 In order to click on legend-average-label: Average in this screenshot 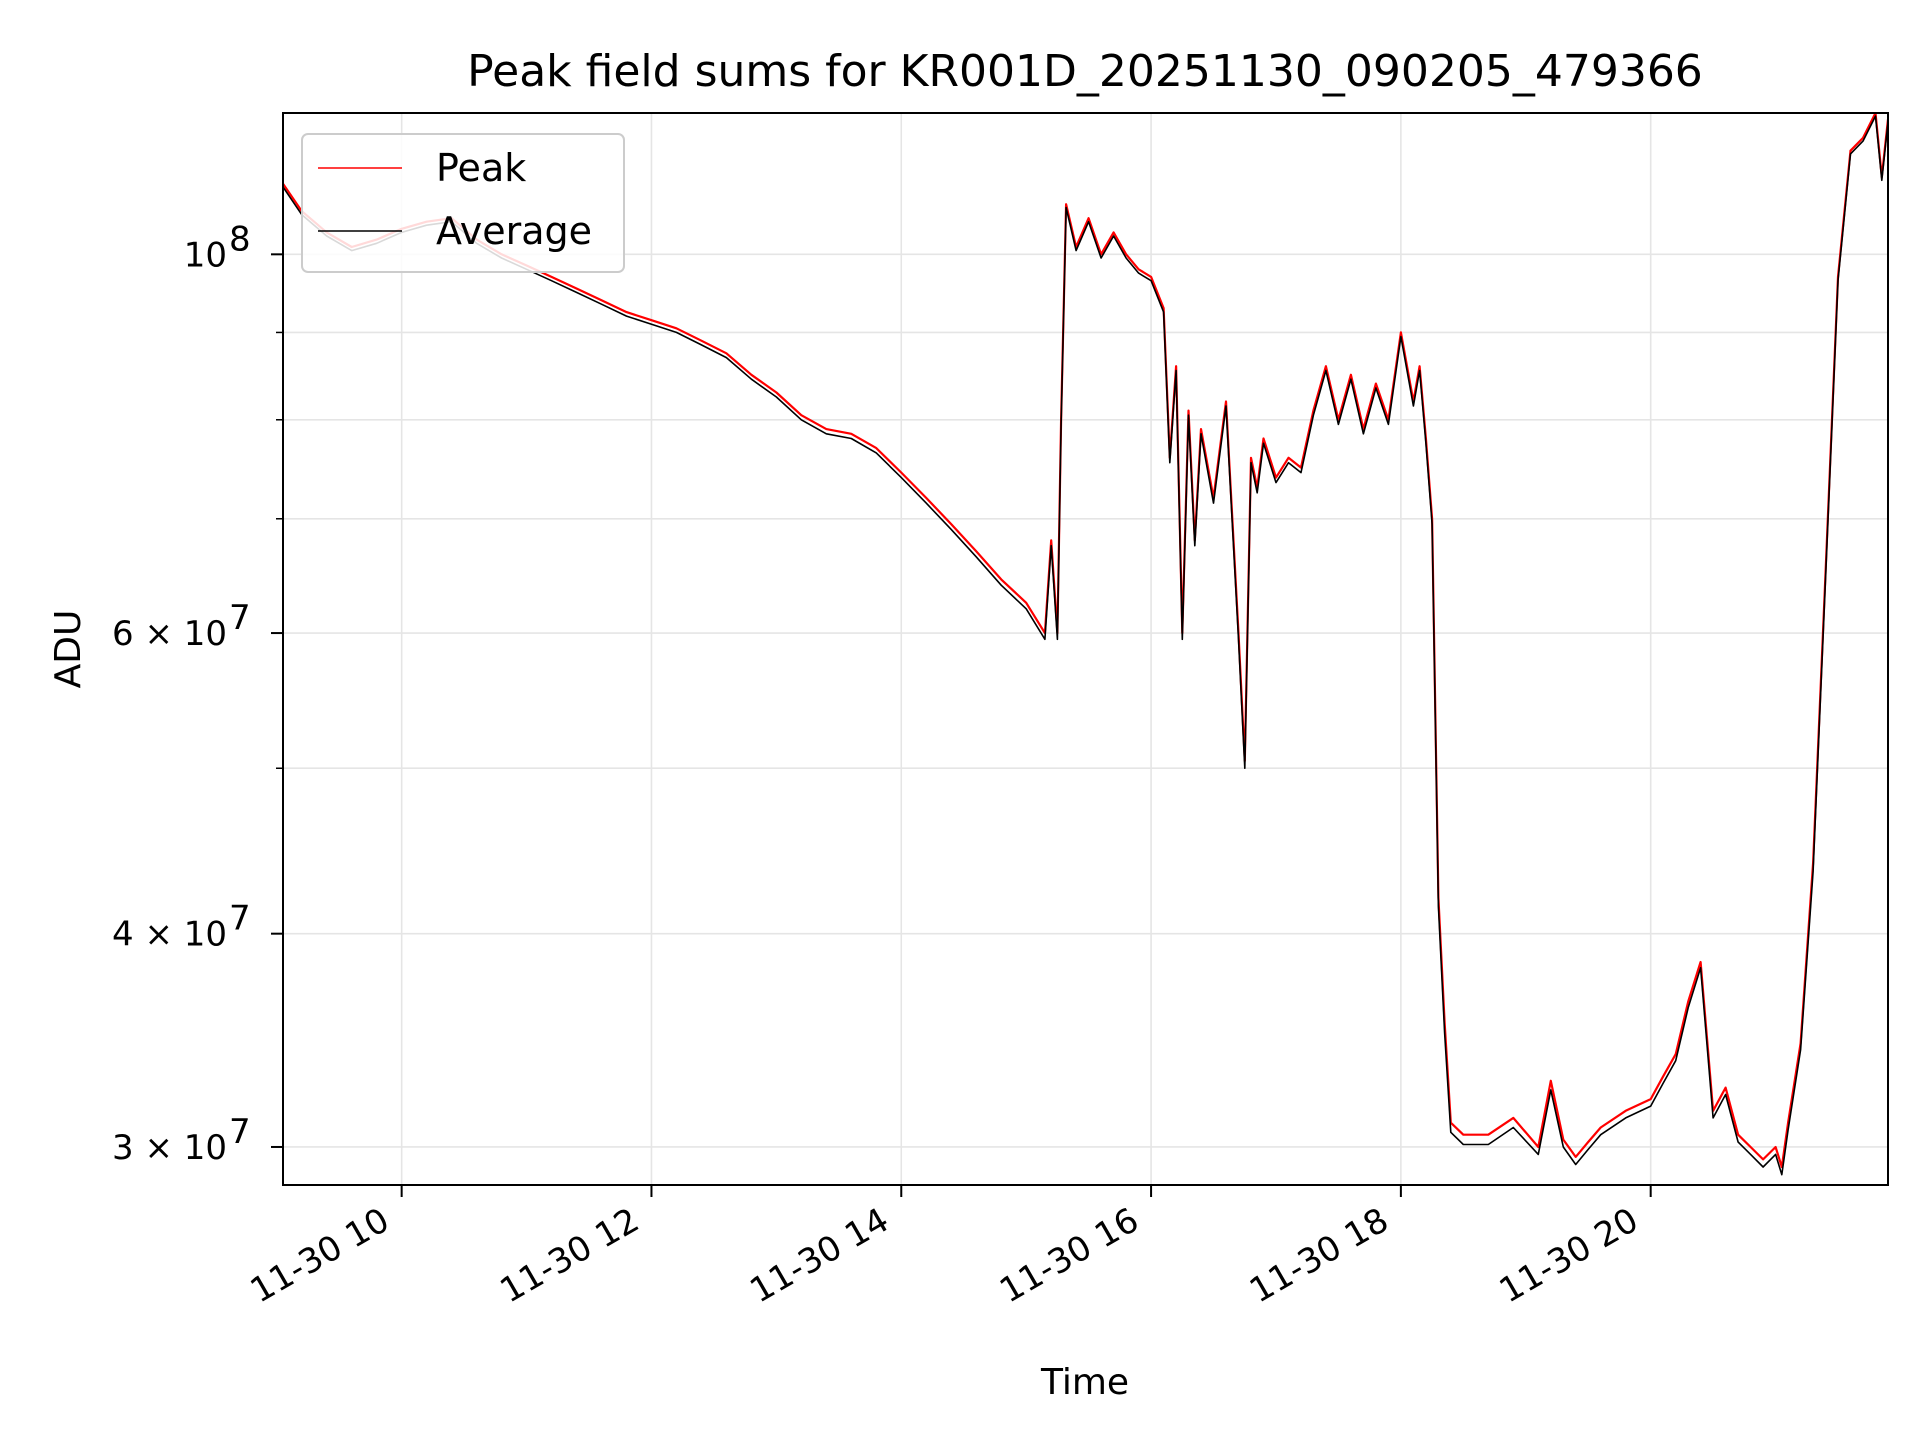, I will do `click(514, 231)`.